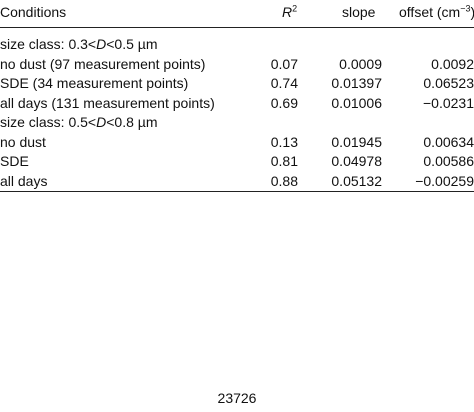 Image resolution: width=474 pixels, height=412 pixels. Describe the element at coordinates (122, 122) in the screenshot. I see `group-label-mid: <0.8` at that location.